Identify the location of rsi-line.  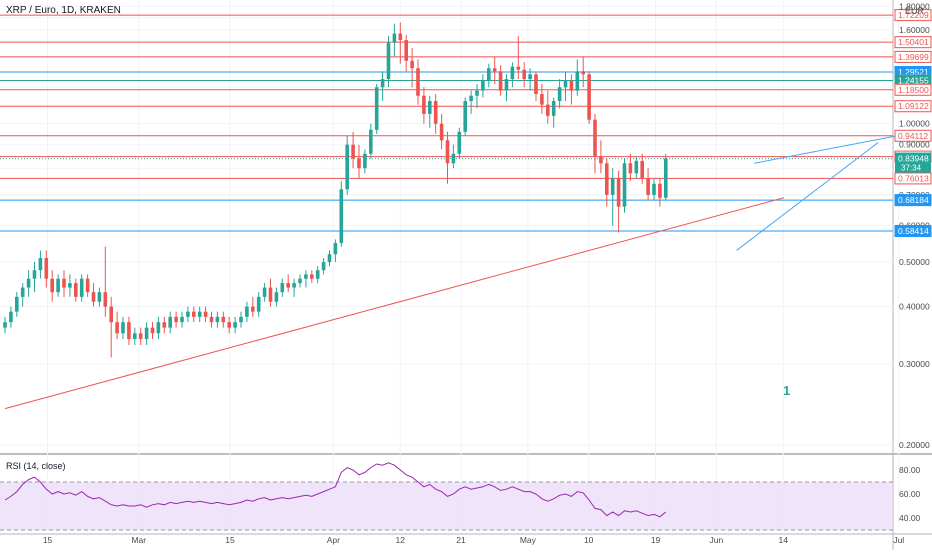
(335, 490).